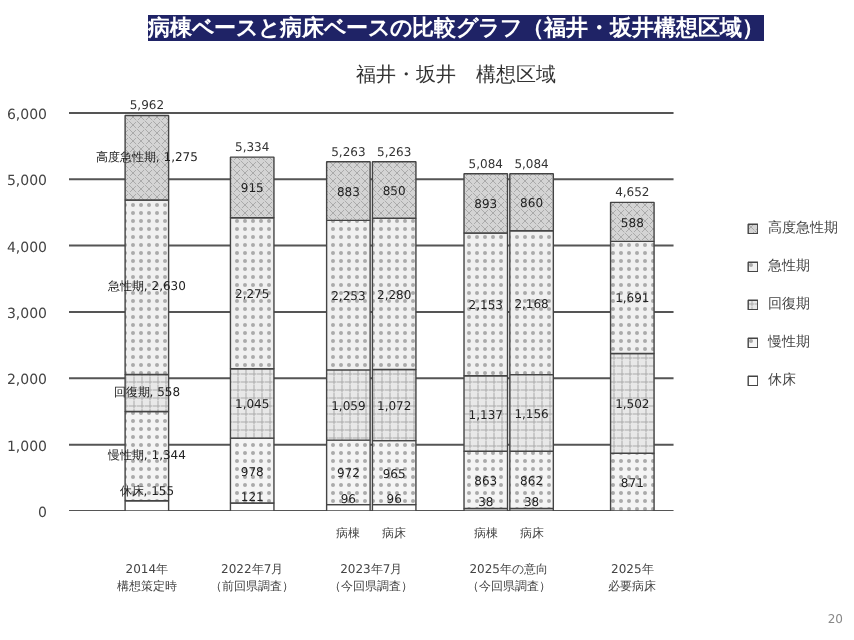  Describe the element at coordinates (456, 75) in the screenshot. I see `chart-subtitle: 福井・坂井 構想区域` at that location.